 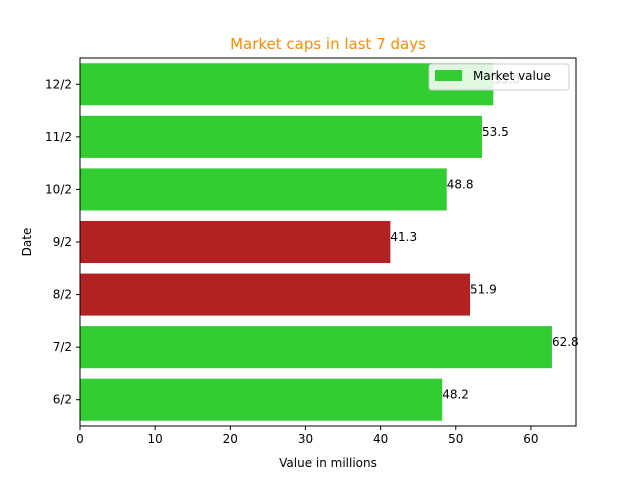 I want to click on x-tick-label: 0, so click(x=80, y=439).